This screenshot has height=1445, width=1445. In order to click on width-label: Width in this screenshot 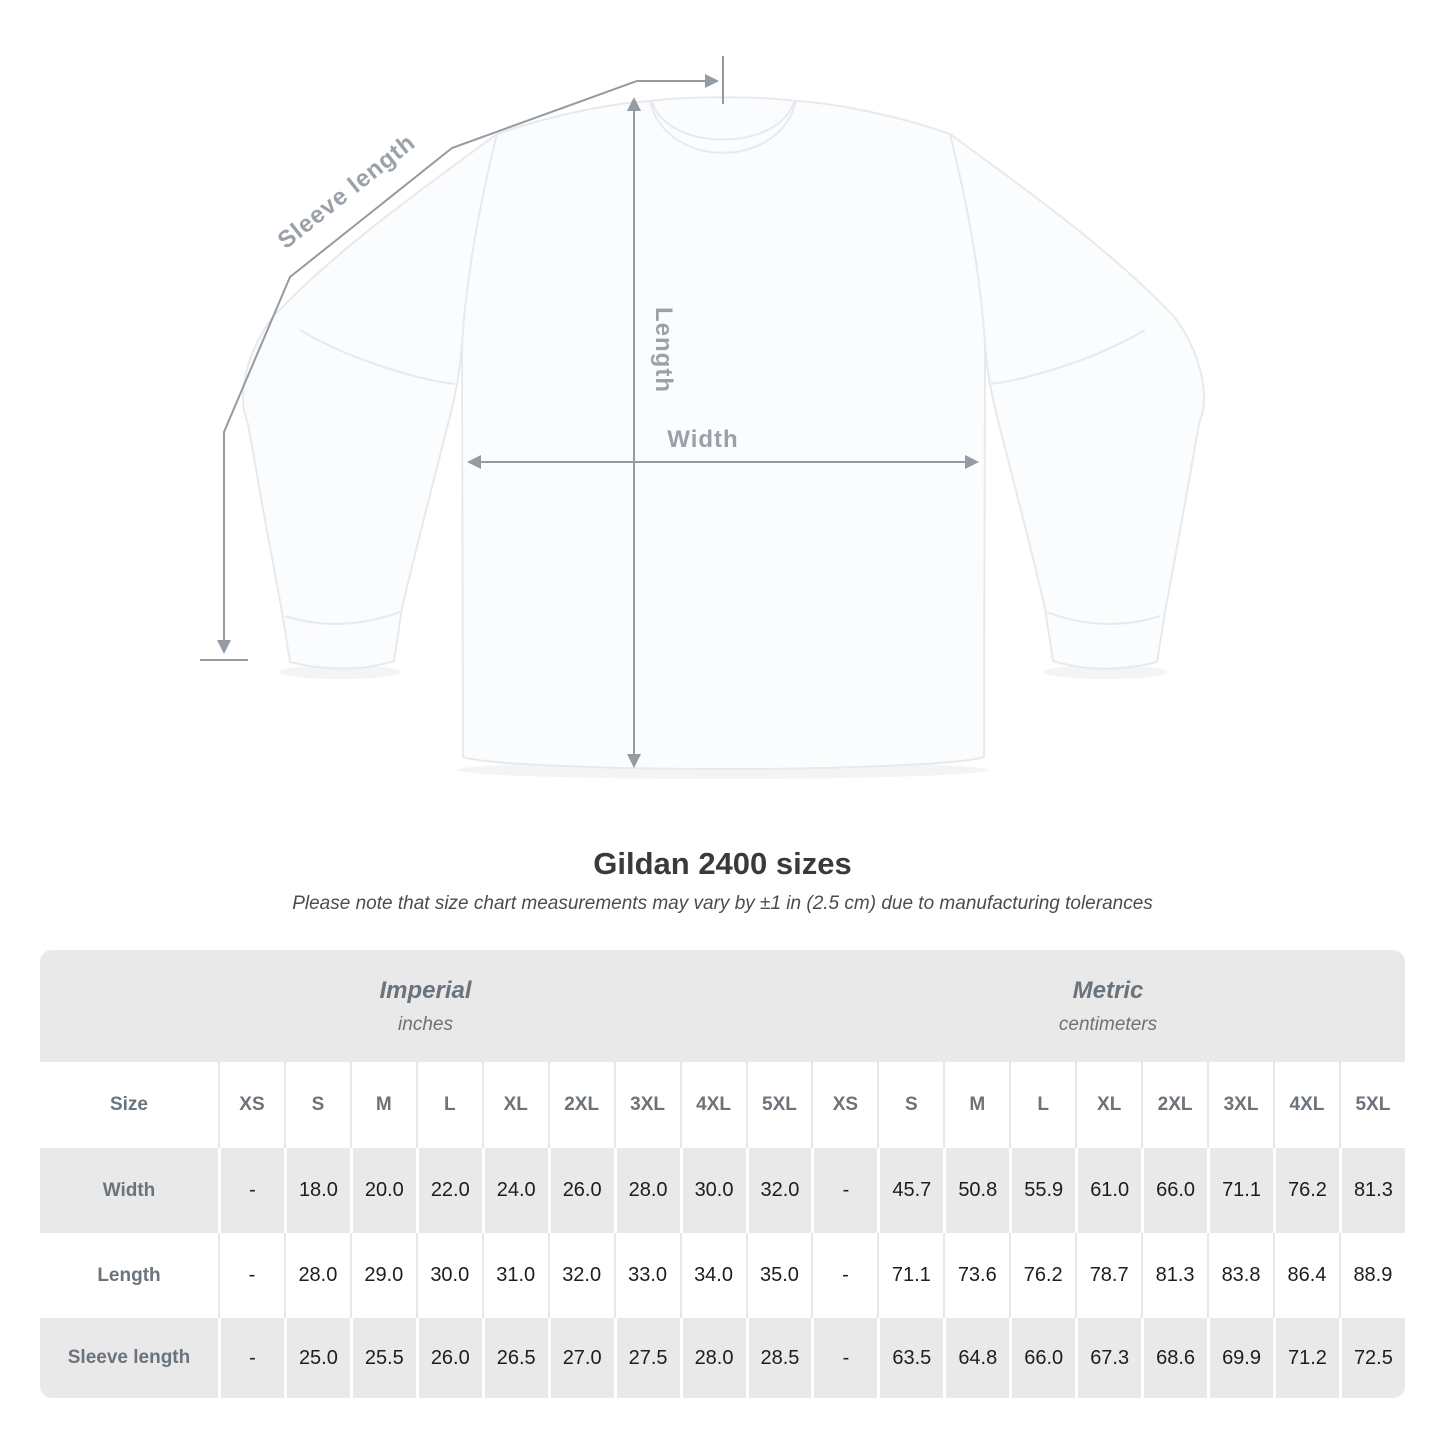, I will do `click(702, 439)`.